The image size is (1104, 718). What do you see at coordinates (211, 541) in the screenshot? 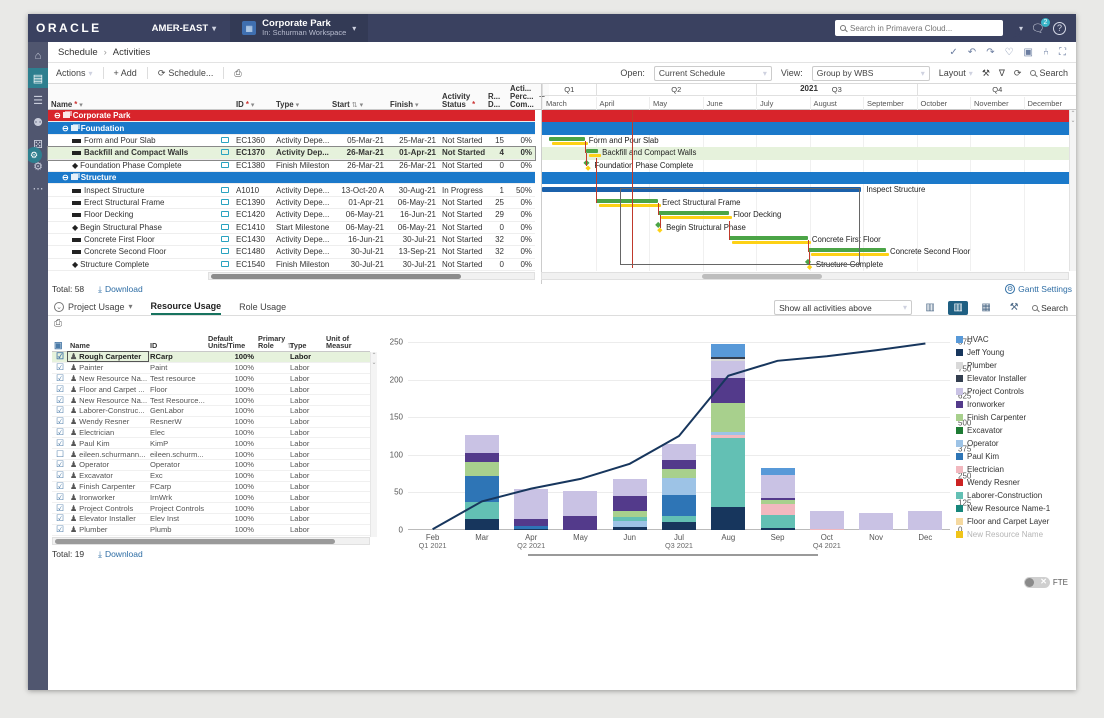
I see `resources-hscrollbar` at bounding box center [211, 541].